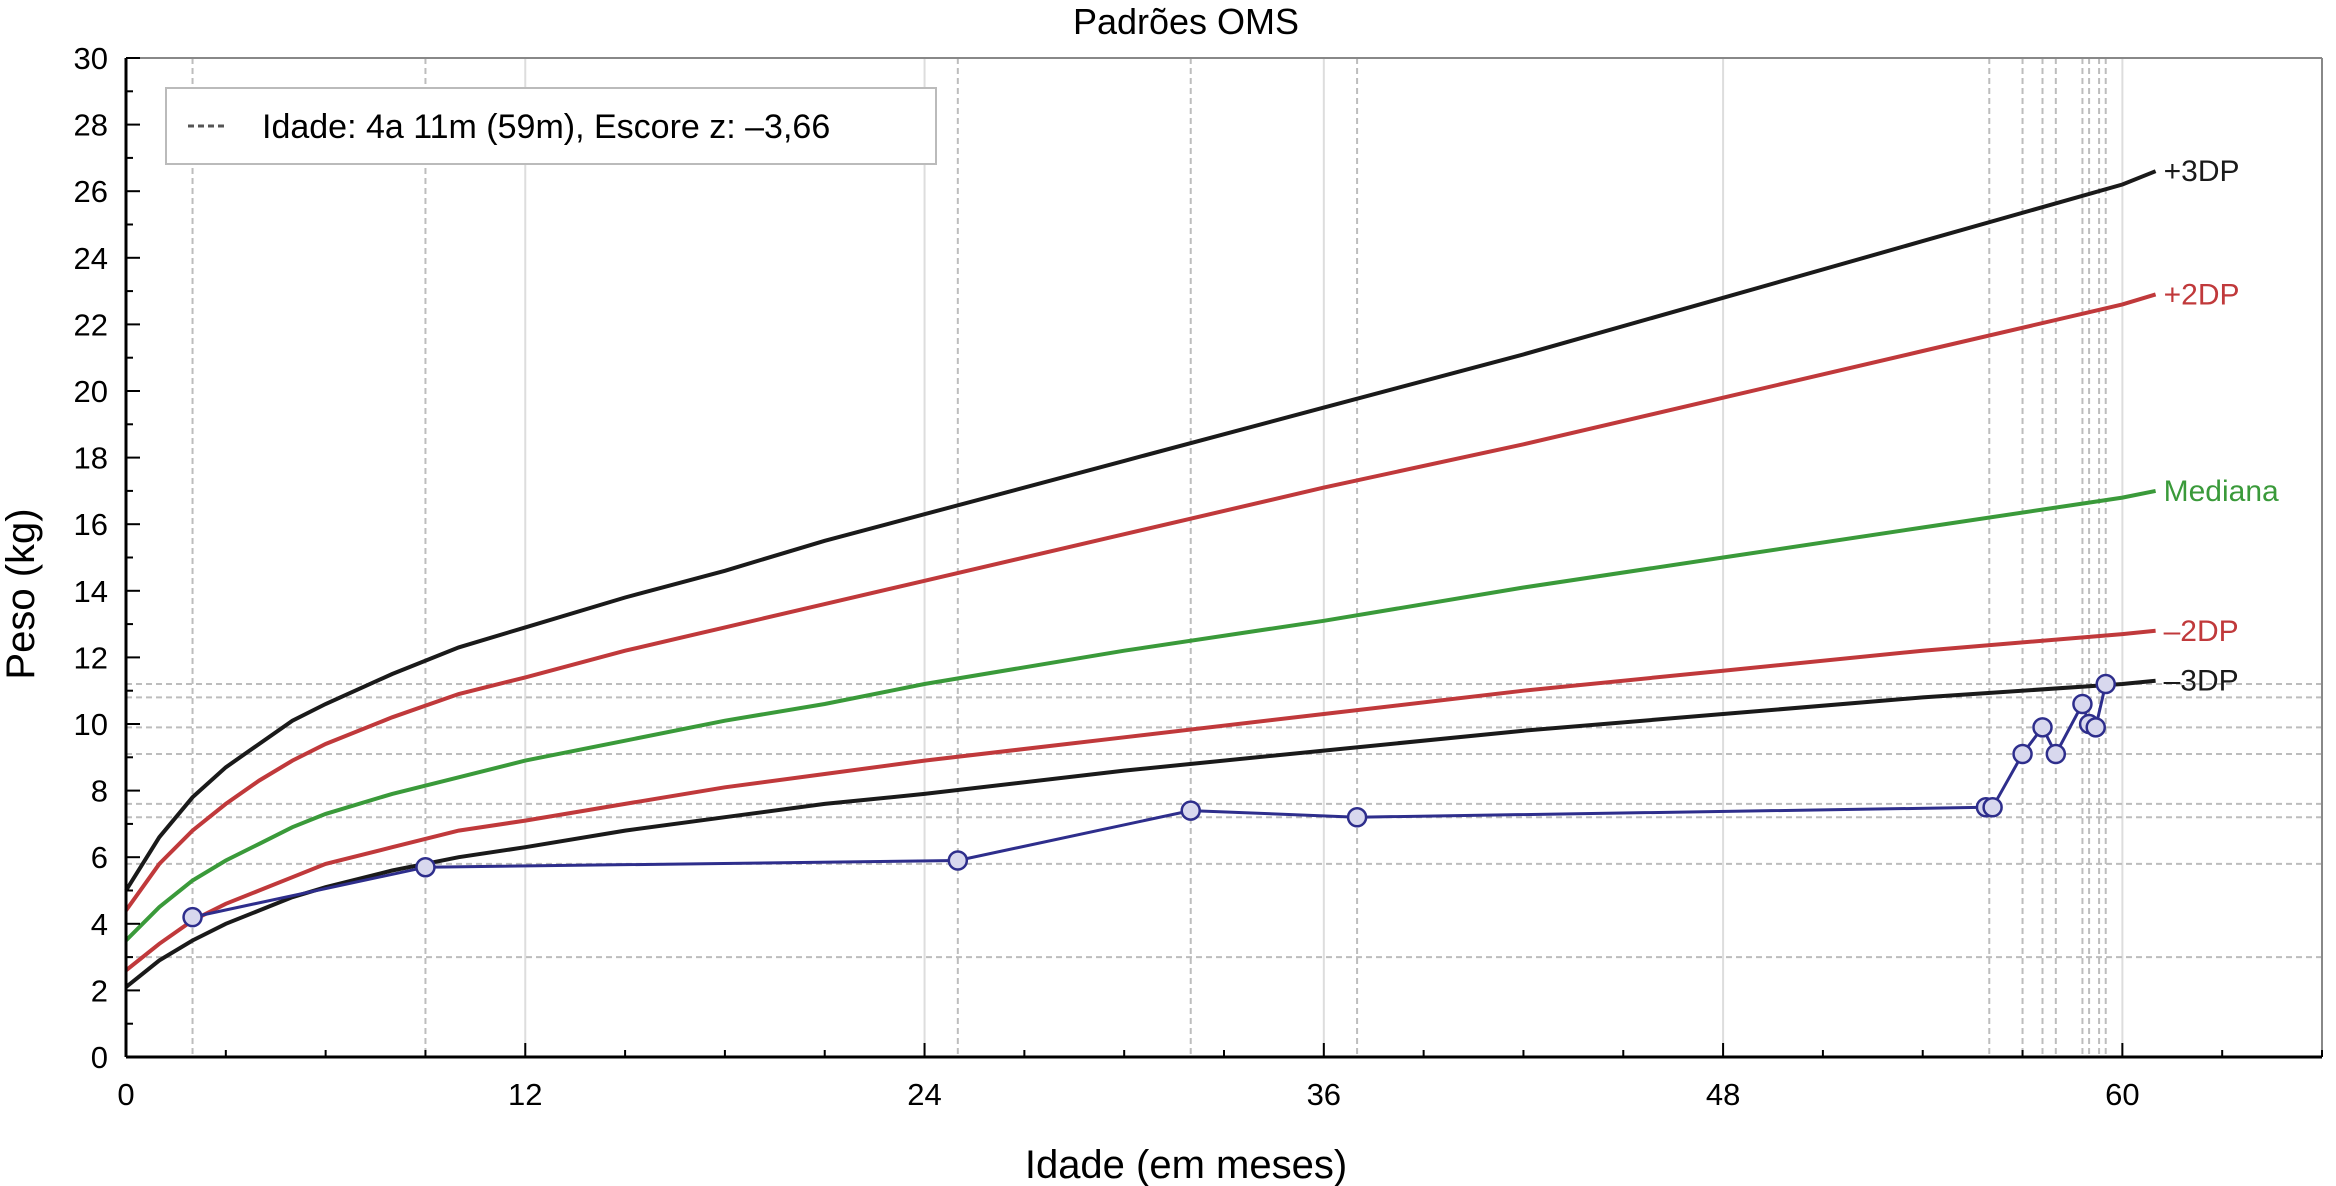  What do you see at coordinates (99, 1057) in the screenshot?
I see `y-tick-label: 0` at bounding box center [99, 1057].